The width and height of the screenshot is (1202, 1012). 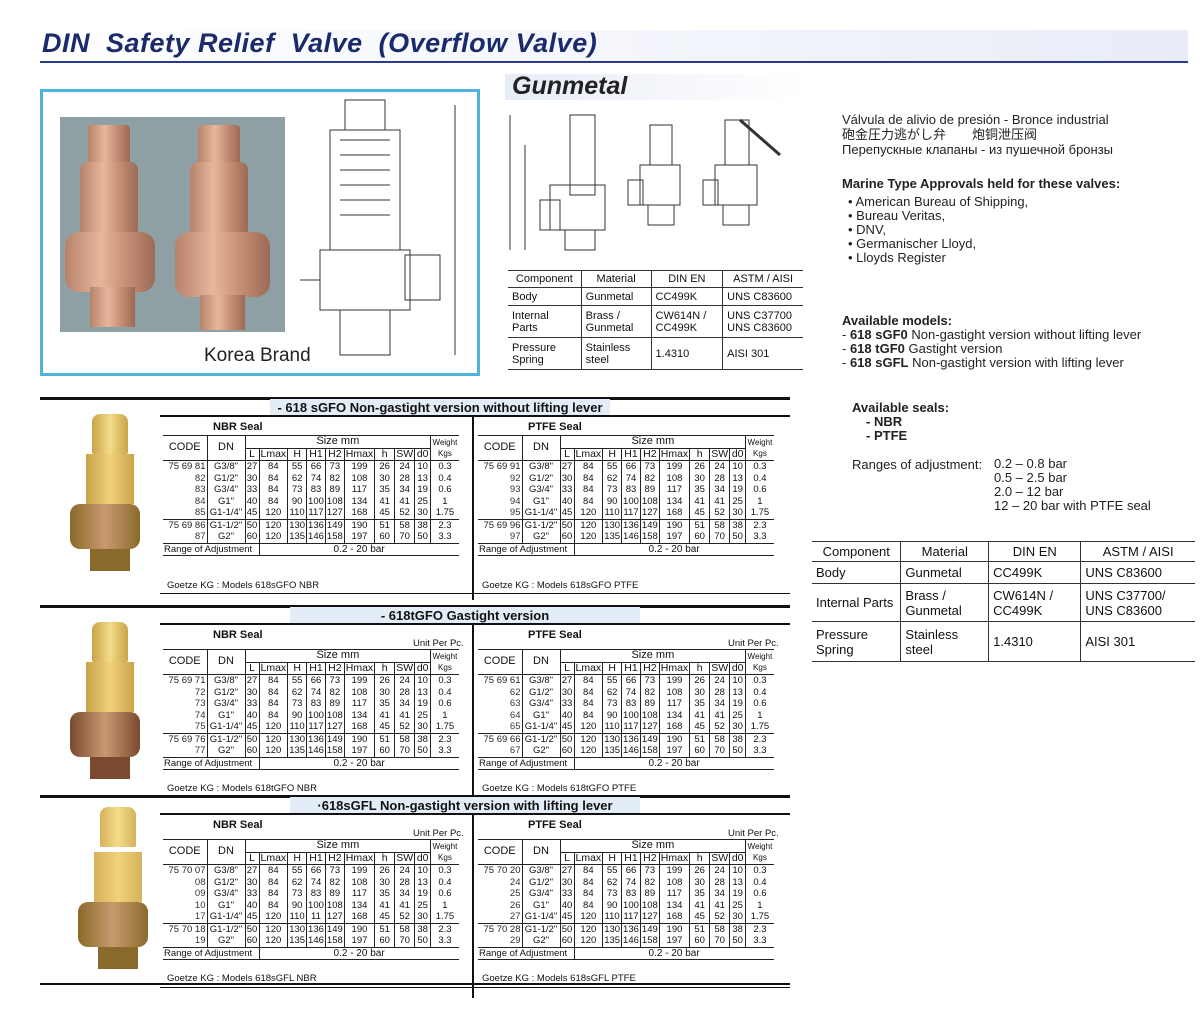 What do you see at coordinates (334, 680) in the screenshot?
I see `value-cell: 73` at bounding box center [334, 680].